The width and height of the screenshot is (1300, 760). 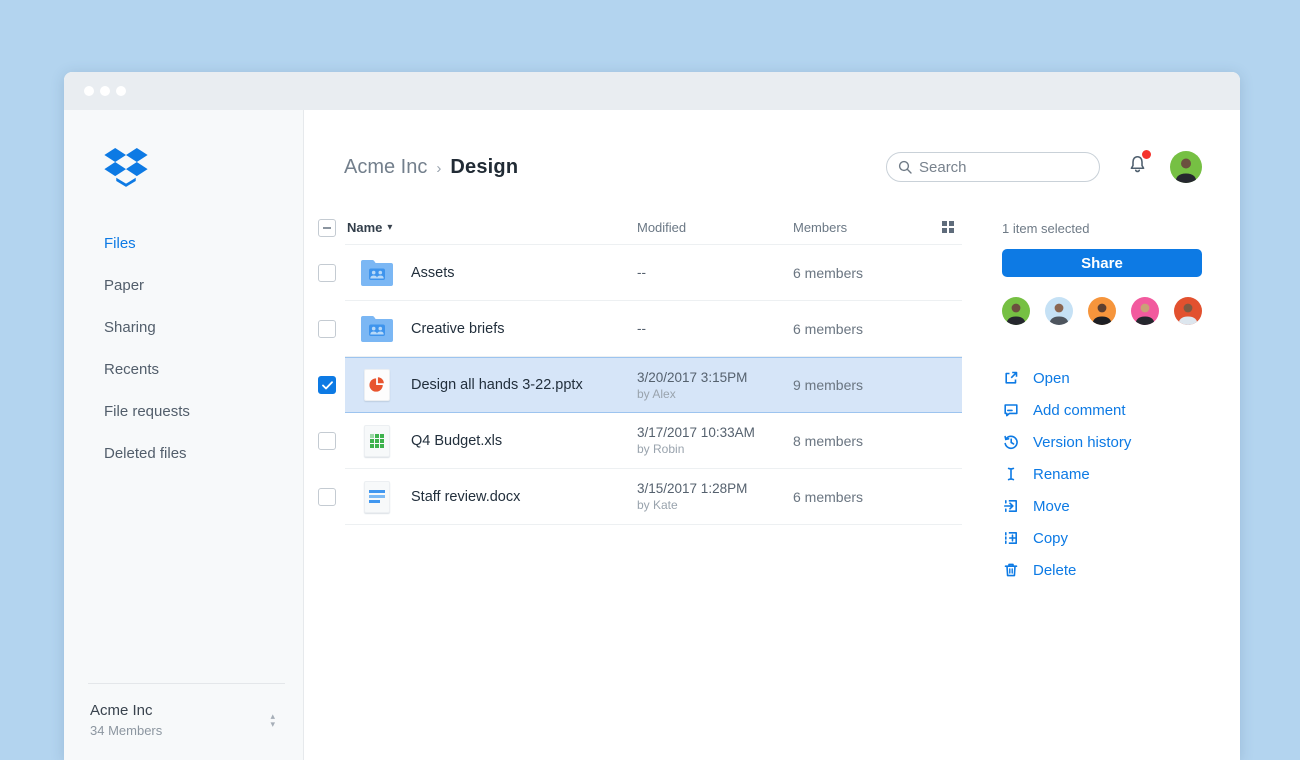 What do you see at coordinates (696, 432) in the screenshot?
I see `modified-date: 3/17/2017 10:33AM` at bounding box center [696, 432].